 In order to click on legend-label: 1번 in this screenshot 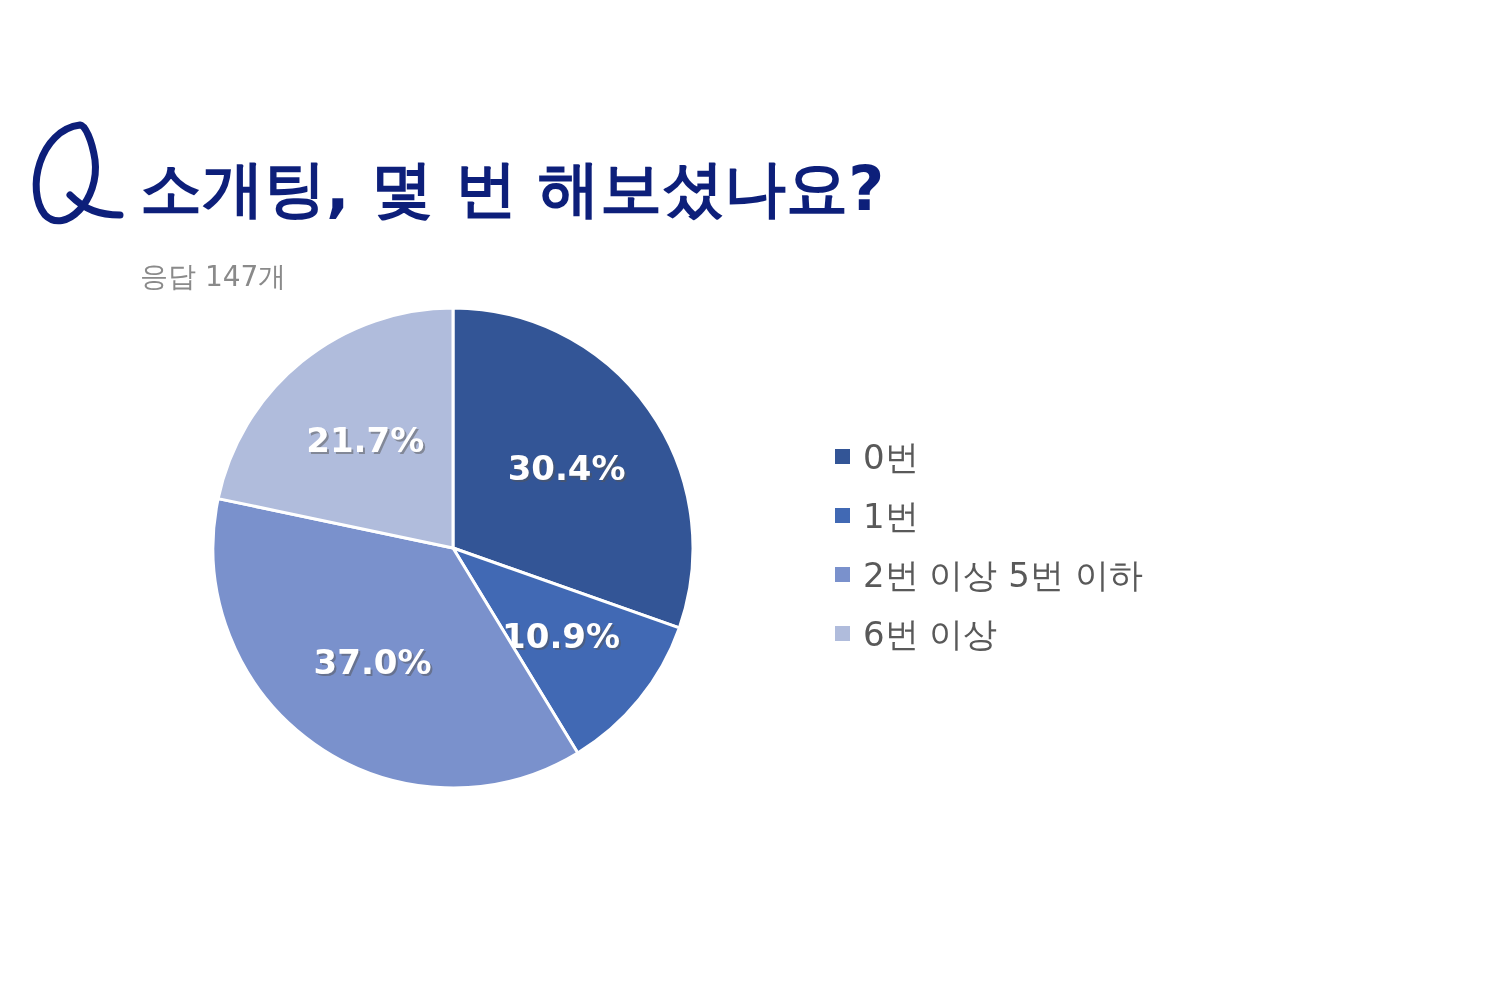, I will do `click(891, 516)`.